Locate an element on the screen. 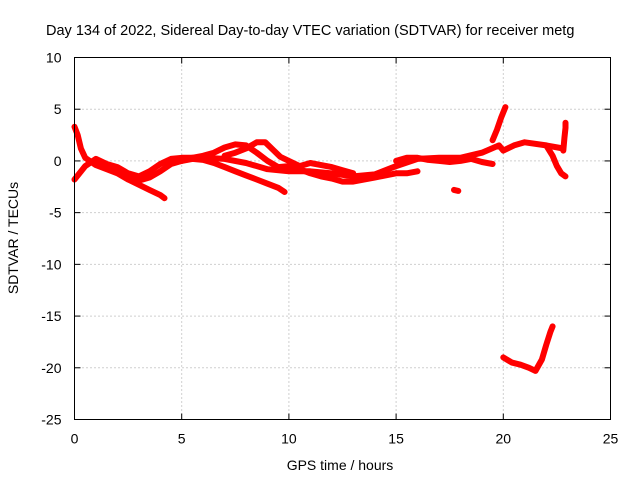  y-tick-label: -5 is located at coordinates (55, 213).